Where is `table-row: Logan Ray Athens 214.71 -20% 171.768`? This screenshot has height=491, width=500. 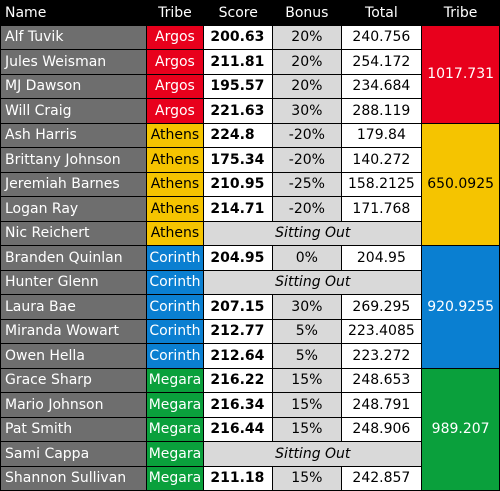 table-row: Logan Ray Athens 214.71 -20% 171.768 is located at coordinates (250, 209).